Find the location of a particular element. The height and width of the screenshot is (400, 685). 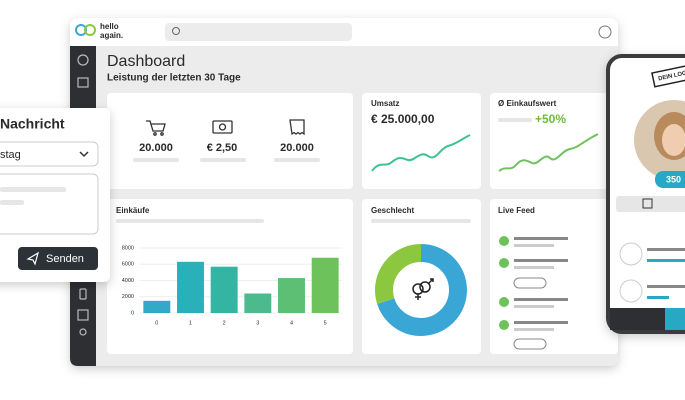

points-badge is located at coordinates (670, 179).